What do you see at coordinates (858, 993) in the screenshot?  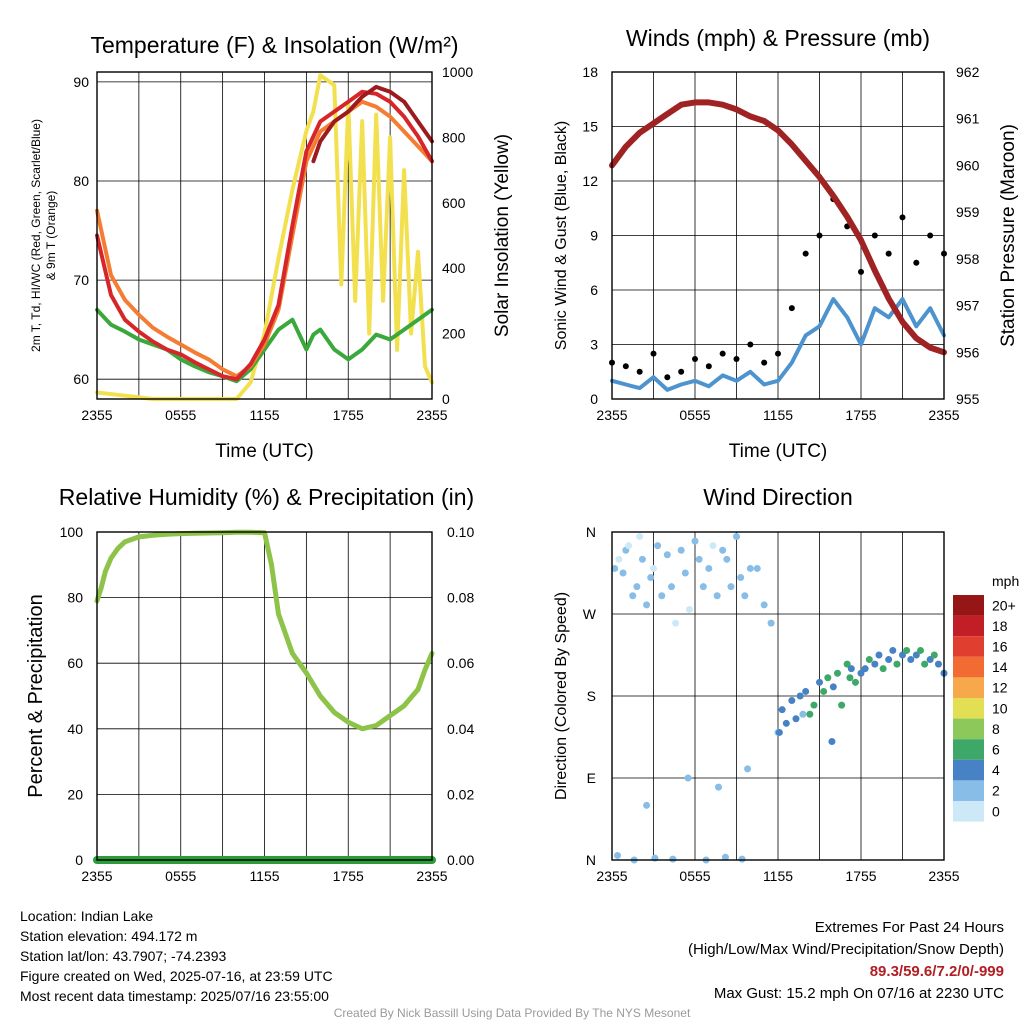 I see `max-gust: Max Gust: 15.2 mph On 07/16 at 2230 UTC` at bounding box center [858, 993].